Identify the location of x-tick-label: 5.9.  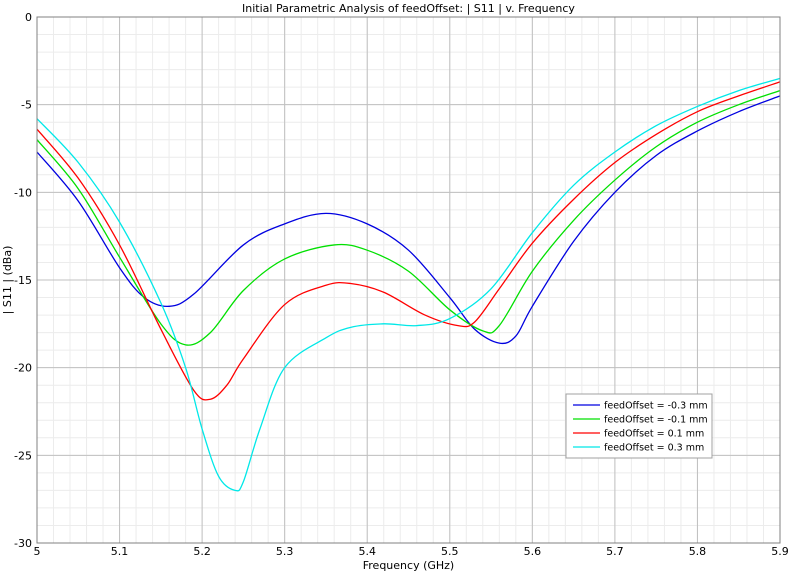
(780, 551).